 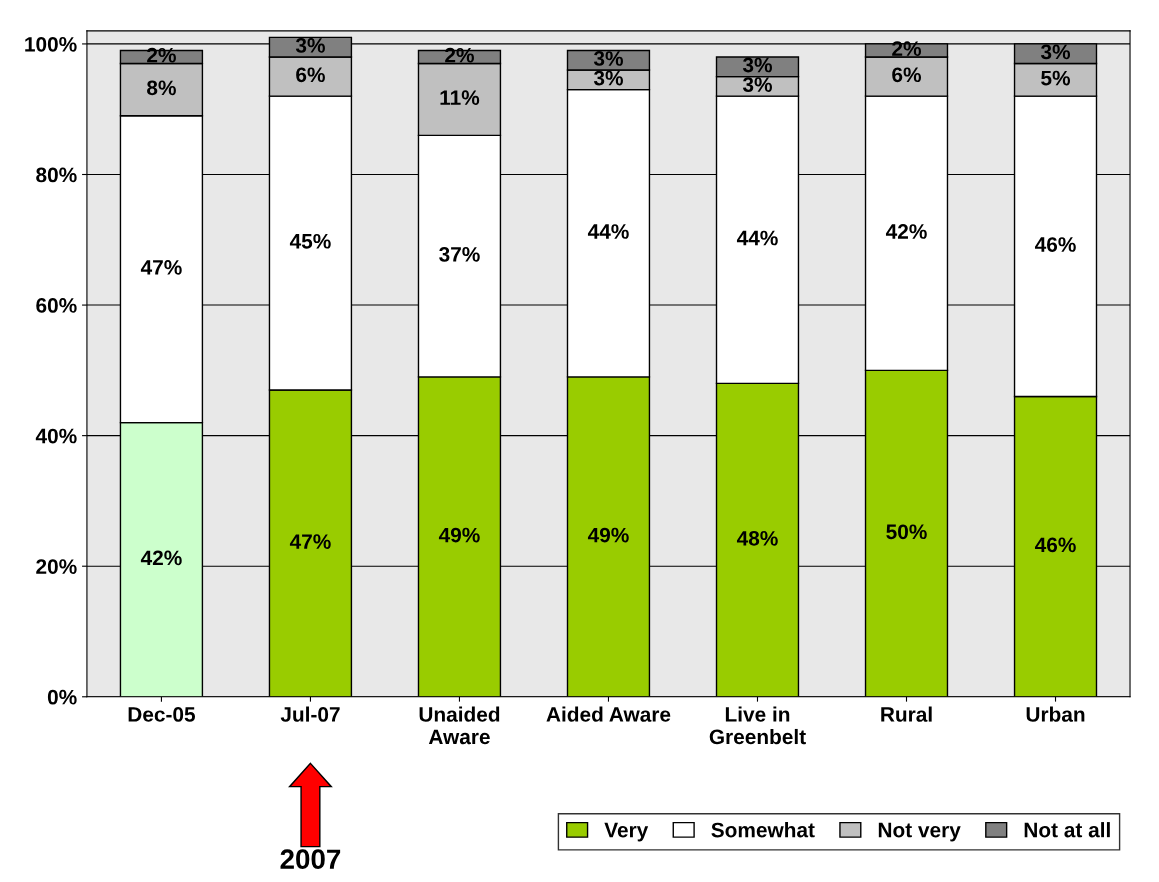 What do you see at coordinates (310, 859) in the screenshot?
I see `text: 2007` at bounding box center [310, 859].